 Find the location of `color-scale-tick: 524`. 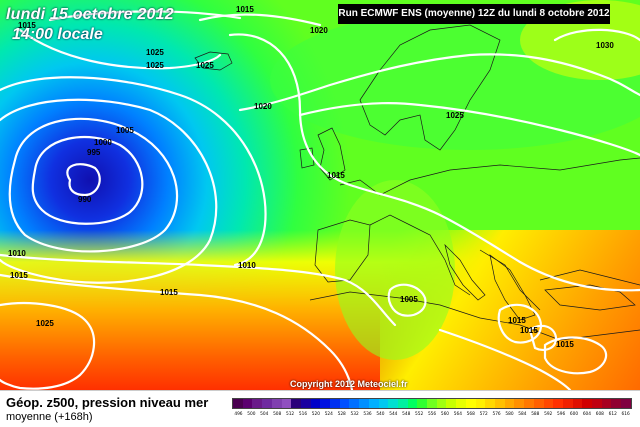

color-scale-tick: 524 is located at coordinates (328, 414).